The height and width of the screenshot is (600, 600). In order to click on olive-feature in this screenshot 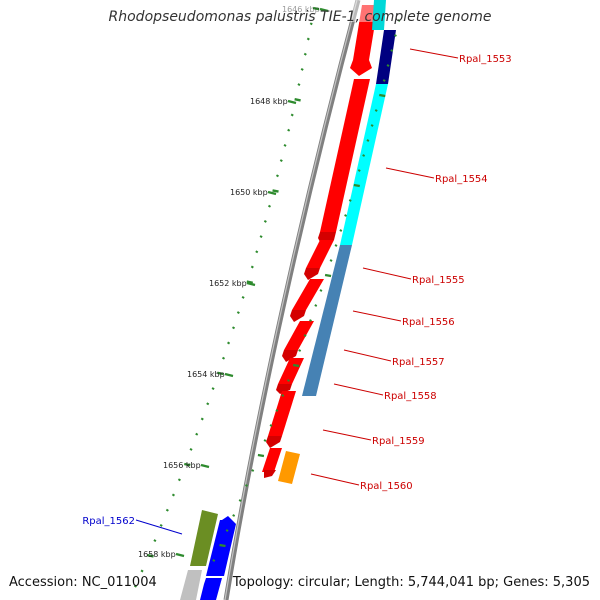, I will do `click(204, 538)`.